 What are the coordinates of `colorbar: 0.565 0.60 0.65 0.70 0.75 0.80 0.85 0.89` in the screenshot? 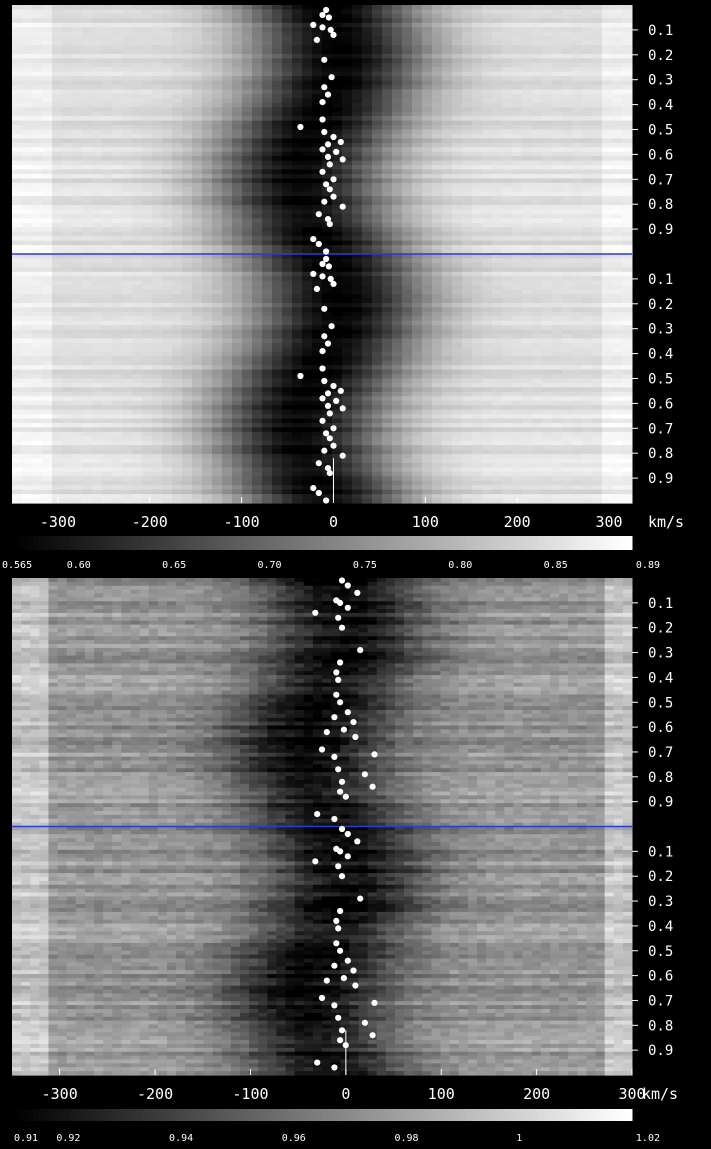 It's located at (331, 553).